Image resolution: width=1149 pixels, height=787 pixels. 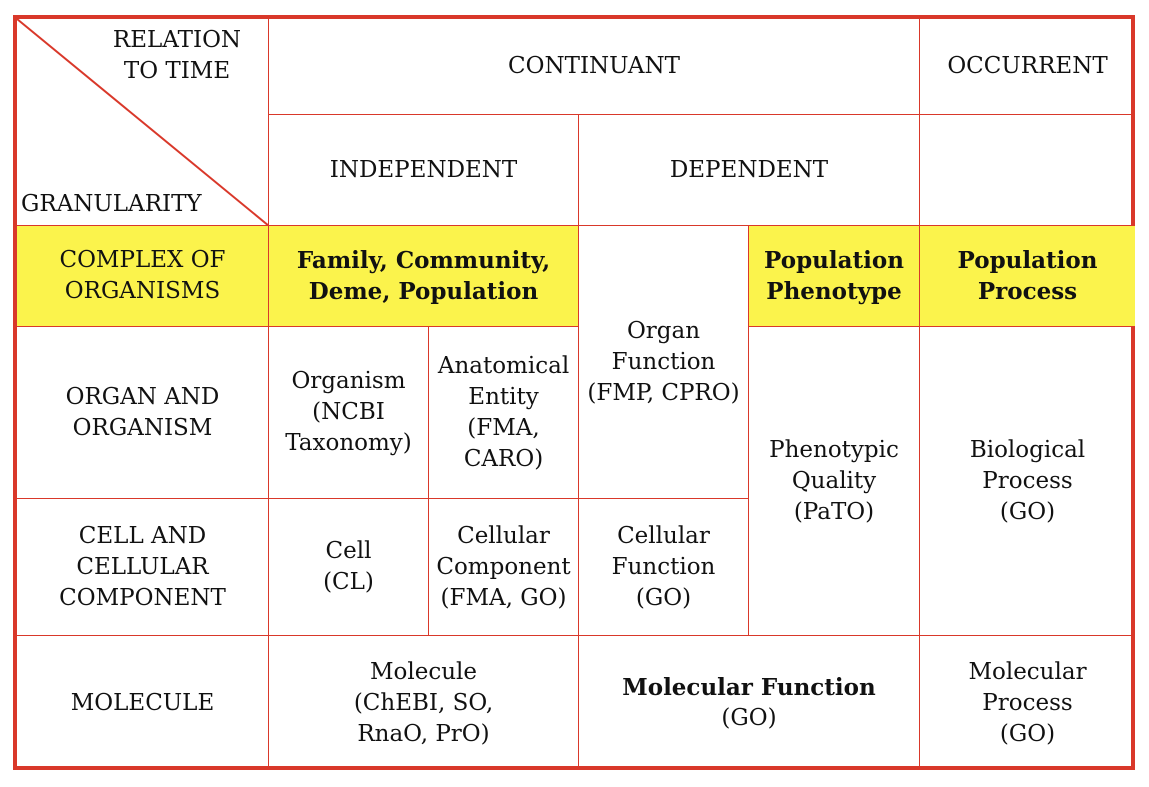 I want to click on molecular-function-cell: Molecular Function (GO), so click(x=749, y=703).